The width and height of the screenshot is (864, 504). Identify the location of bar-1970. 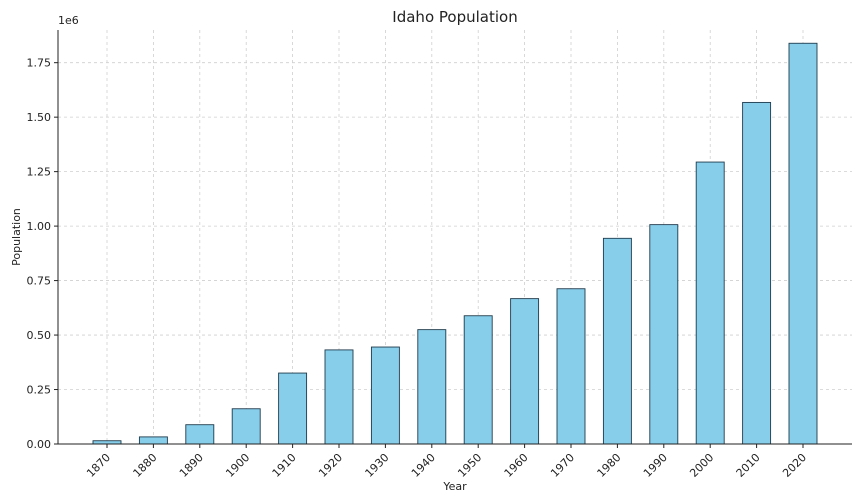
(571, 366).